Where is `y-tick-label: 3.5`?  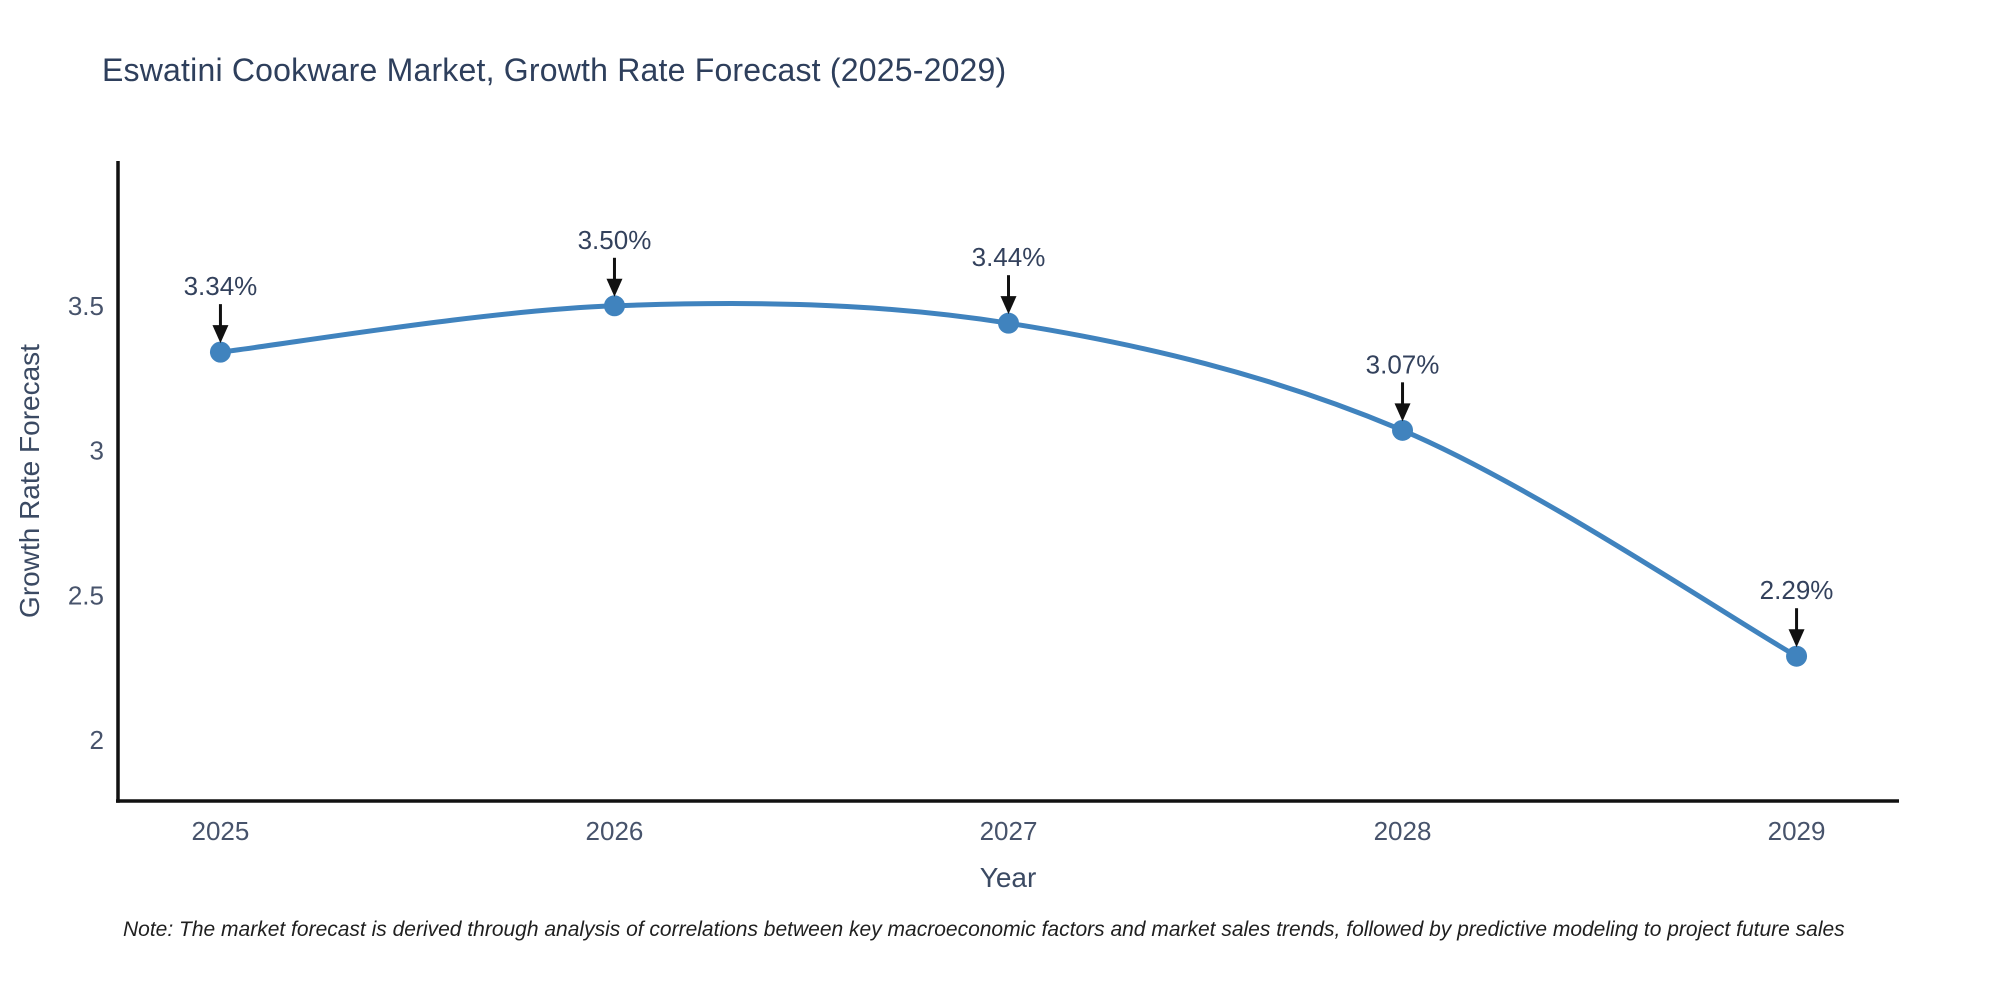 y-tick-label: 3.5 is located at coordinates (86, 306).